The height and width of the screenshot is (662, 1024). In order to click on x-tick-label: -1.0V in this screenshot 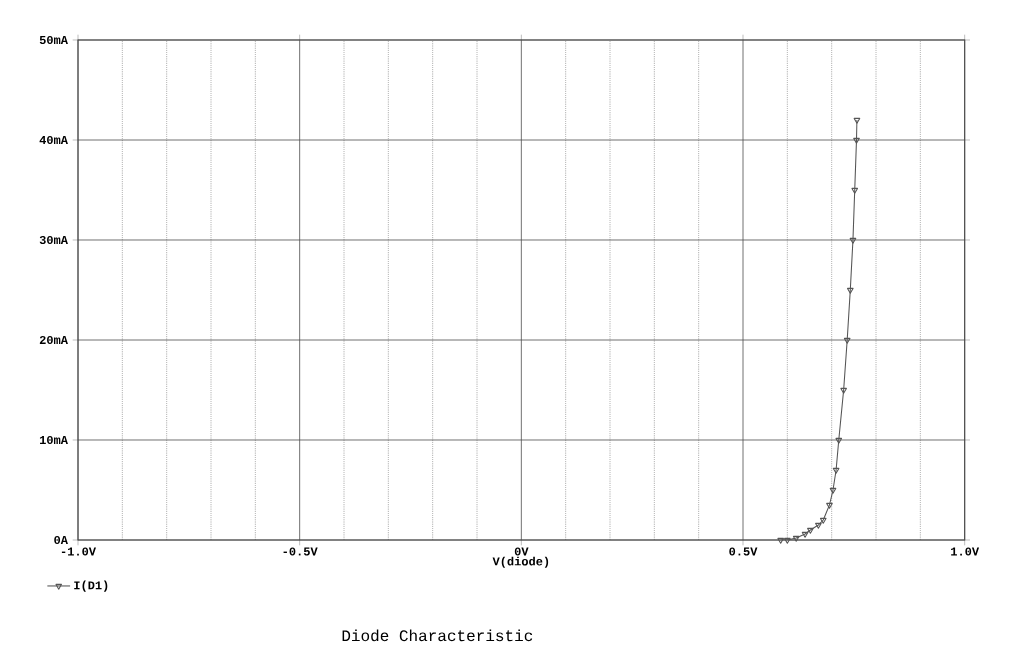, I will do `click(78, 551)`.